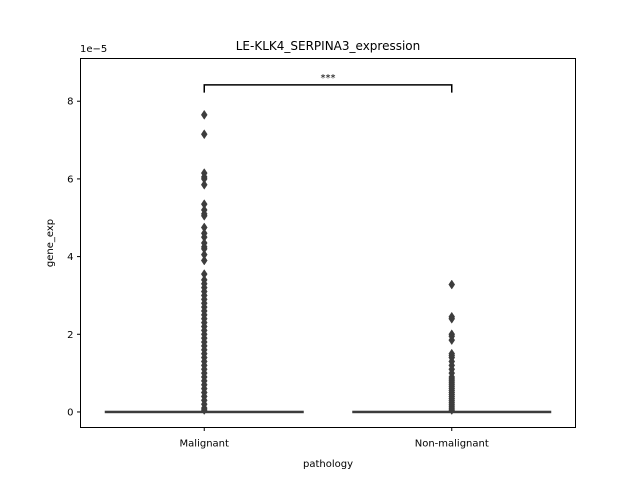  Describe the element at coordinates (70, 257) in the screenshot. I see `y-tick-label: 4` at that location.